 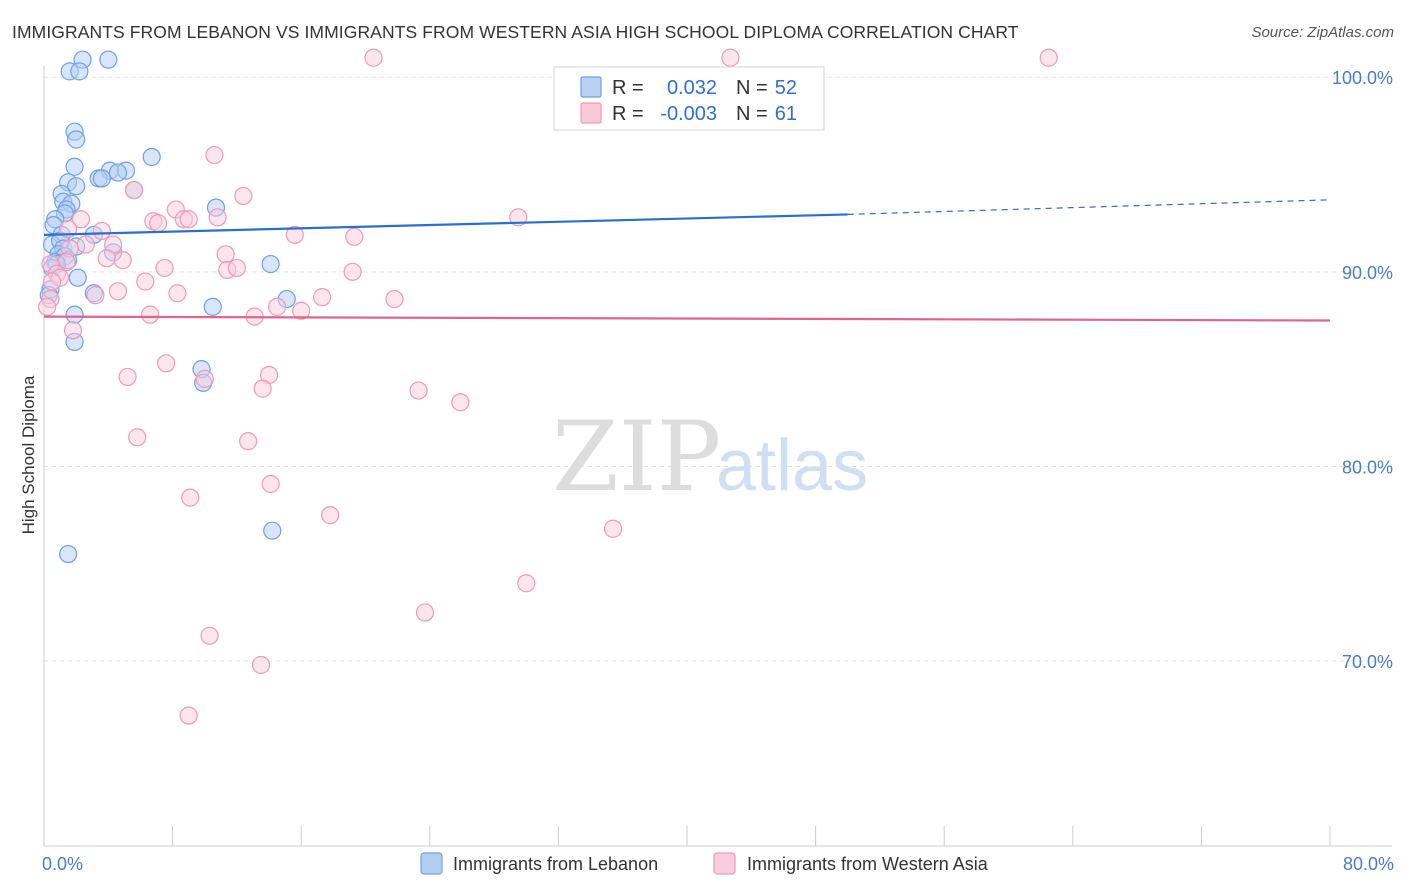 I want to click on y-tick-label: 100.0%, so click(x=1362, y=78).